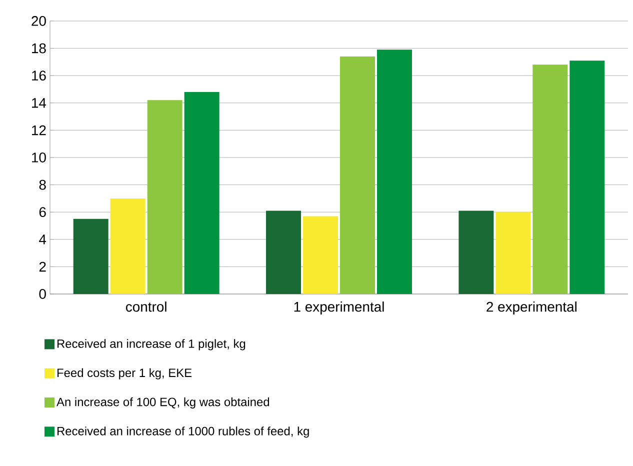 This screenshot has height=466, width=633. Describe the element at coordinates (42, 185) in the screenshot. I see `y-tick-label: 8` at that location.